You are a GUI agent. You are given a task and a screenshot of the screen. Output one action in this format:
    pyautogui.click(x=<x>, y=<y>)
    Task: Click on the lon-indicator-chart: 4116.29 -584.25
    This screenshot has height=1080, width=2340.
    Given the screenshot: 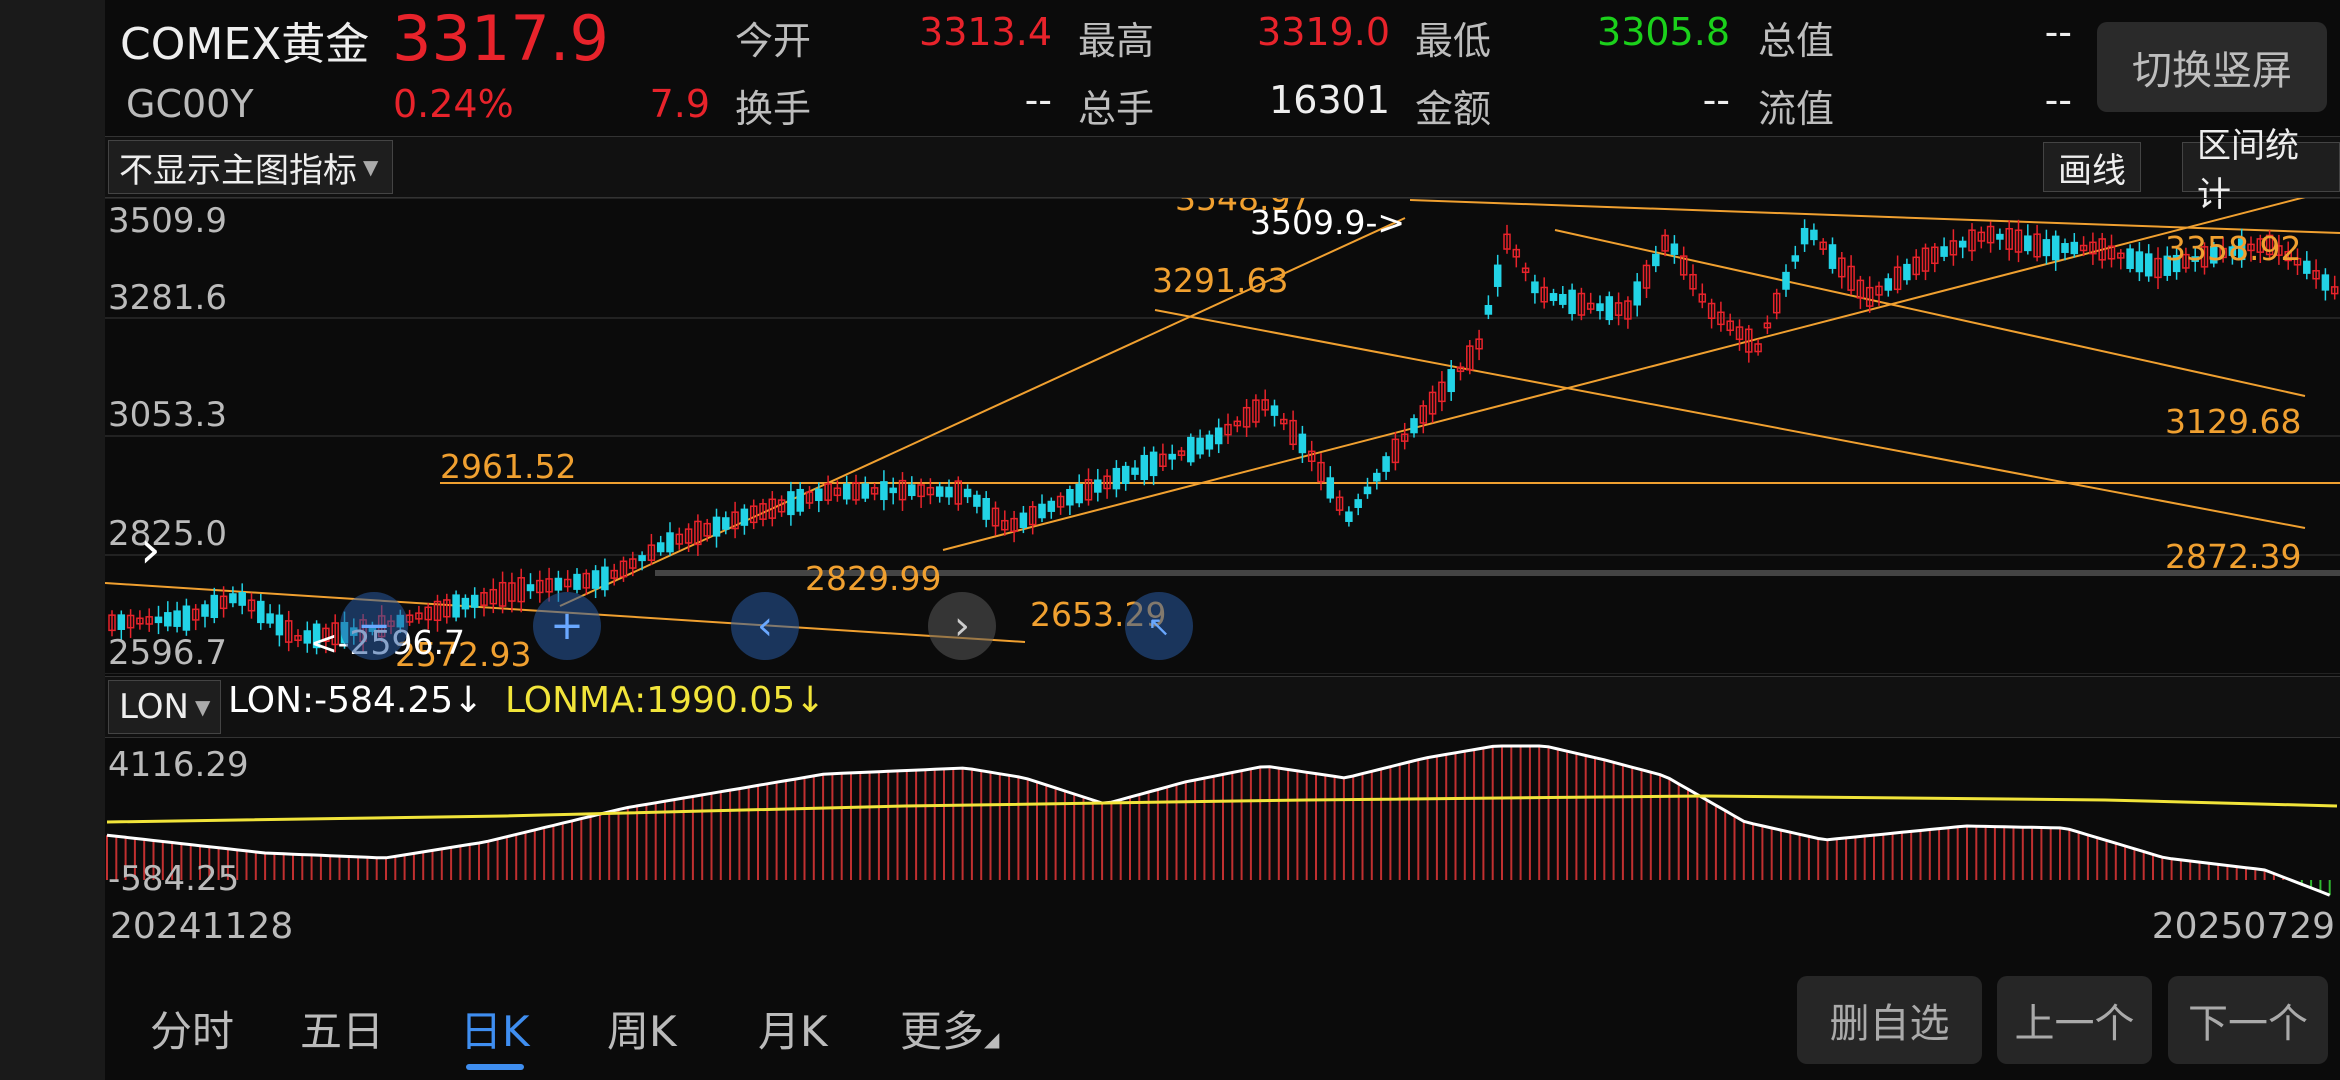 What is the action you would take?
    pyautogui.click(x=1222, y=818)
    